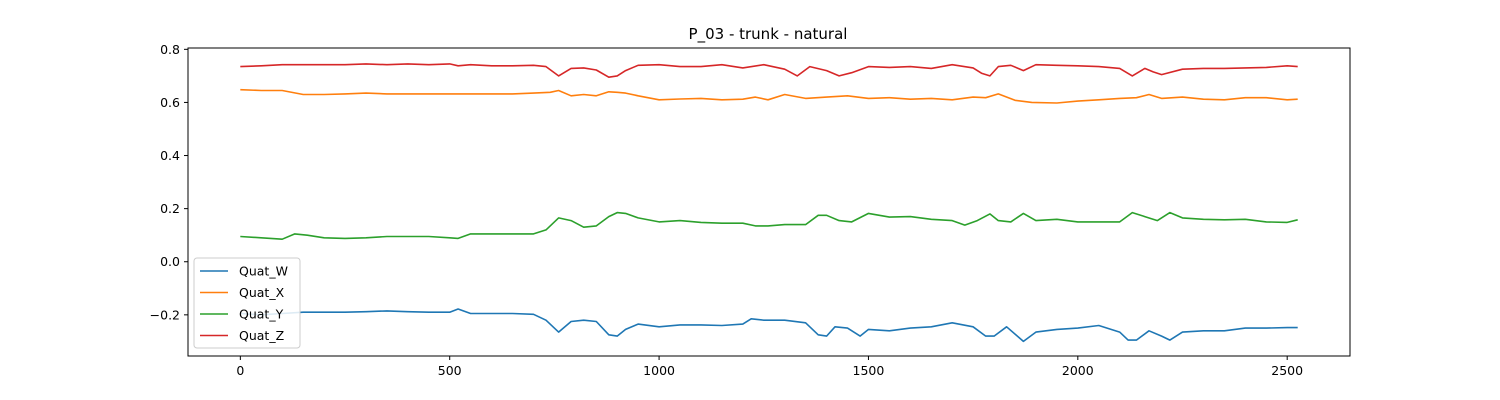 The height and width of the screenshot is (400, 1500). What do you see at coordinates (869, 370) in the screenshot?
I see `x-tick-label: 1500` at bounding box center [869, 370].